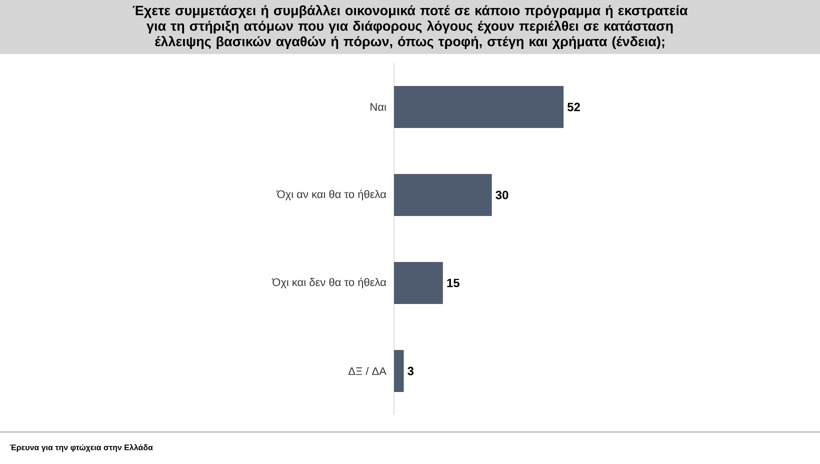  What do you see at coordinates (573, 107) in the screenshot?
I see `data-label: 52` at bounding box center [573, 107].